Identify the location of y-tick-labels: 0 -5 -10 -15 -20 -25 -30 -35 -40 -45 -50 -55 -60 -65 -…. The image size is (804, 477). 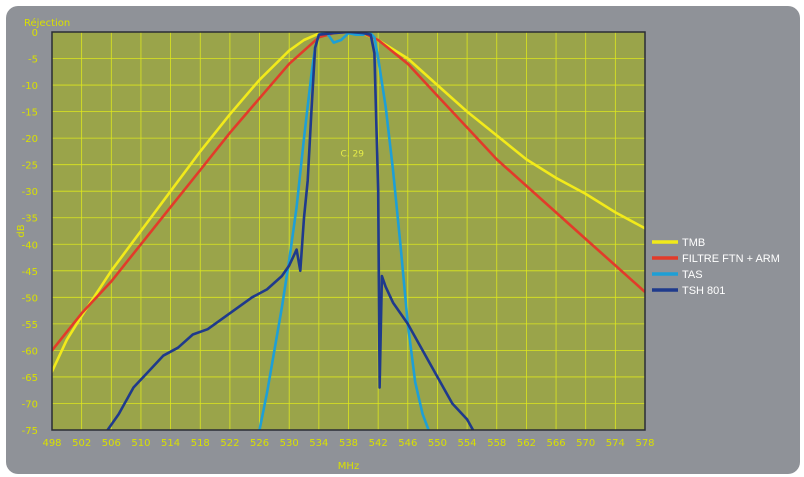
(30, 232).